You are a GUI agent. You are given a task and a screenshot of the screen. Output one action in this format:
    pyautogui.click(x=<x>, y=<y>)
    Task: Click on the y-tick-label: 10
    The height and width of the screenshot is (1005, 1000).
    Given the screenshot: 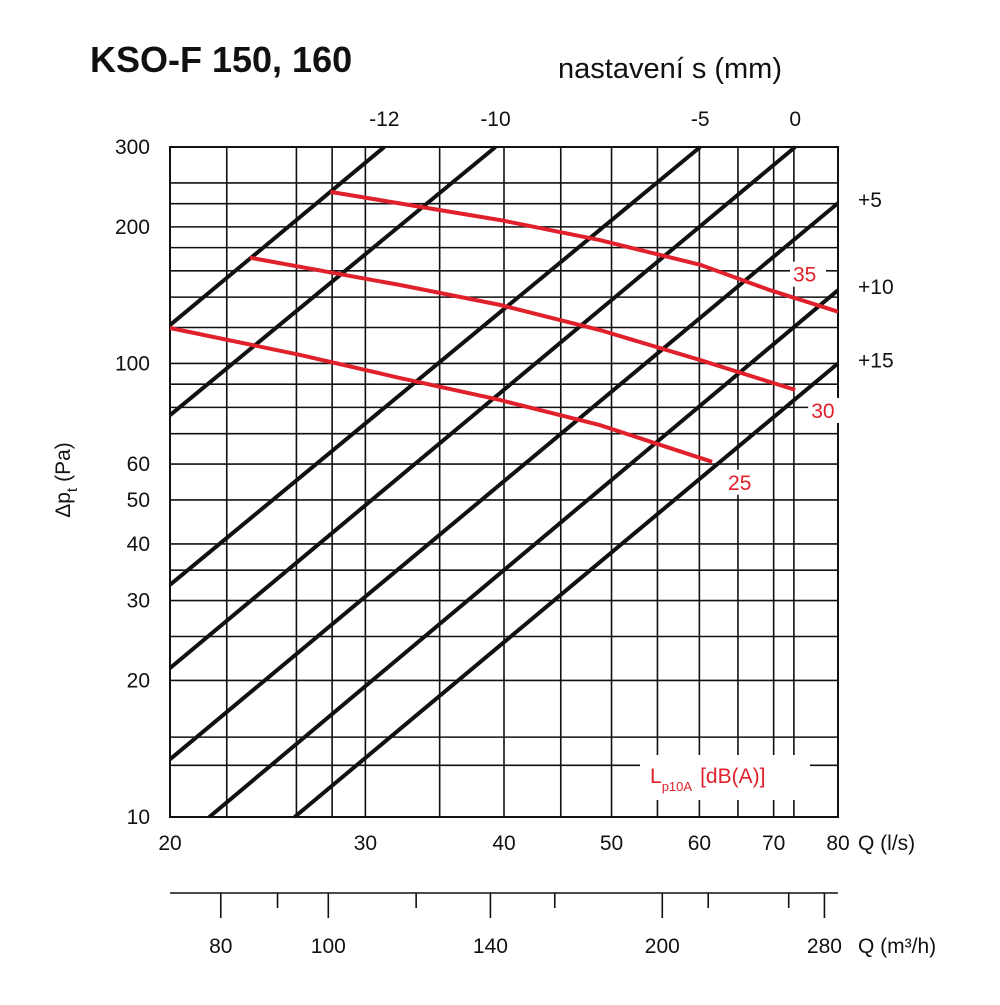 What is the action you would take?
    pyautogui.click(x=138, y=817)
    